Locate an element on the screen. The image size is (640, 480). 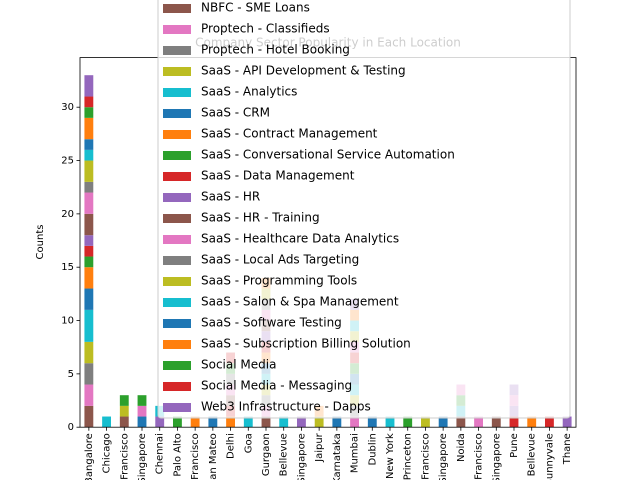
x-tick-label: Jaipur is located at coordinates (319, 447).